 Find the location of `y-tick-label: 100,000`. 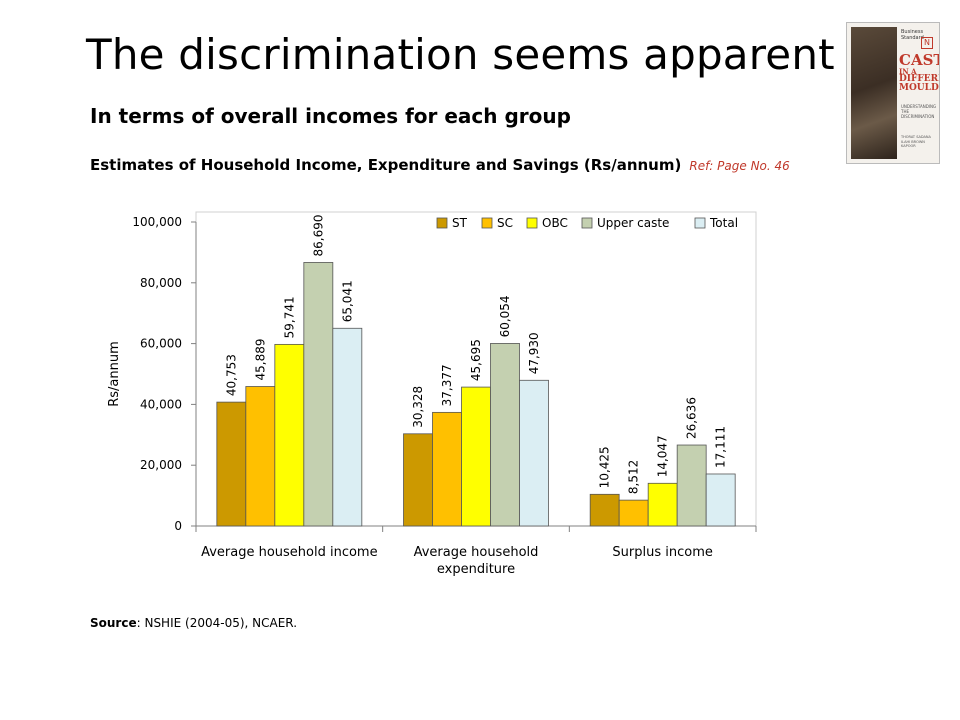

y-tick-label: 100,000 is located at coordinates (157, 222).